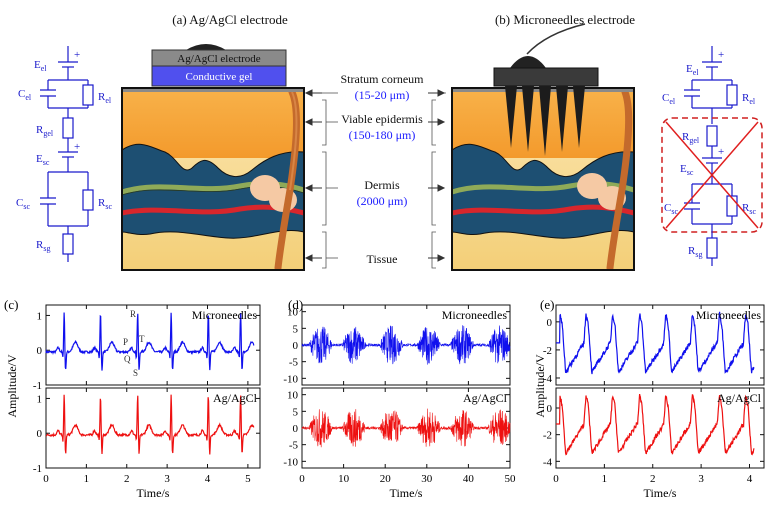 The height and width of the screenshot is (505, 770). Describe the element at coordinates (296, 412) in the screenshot. I see `y-tick-label: 5` at that location.